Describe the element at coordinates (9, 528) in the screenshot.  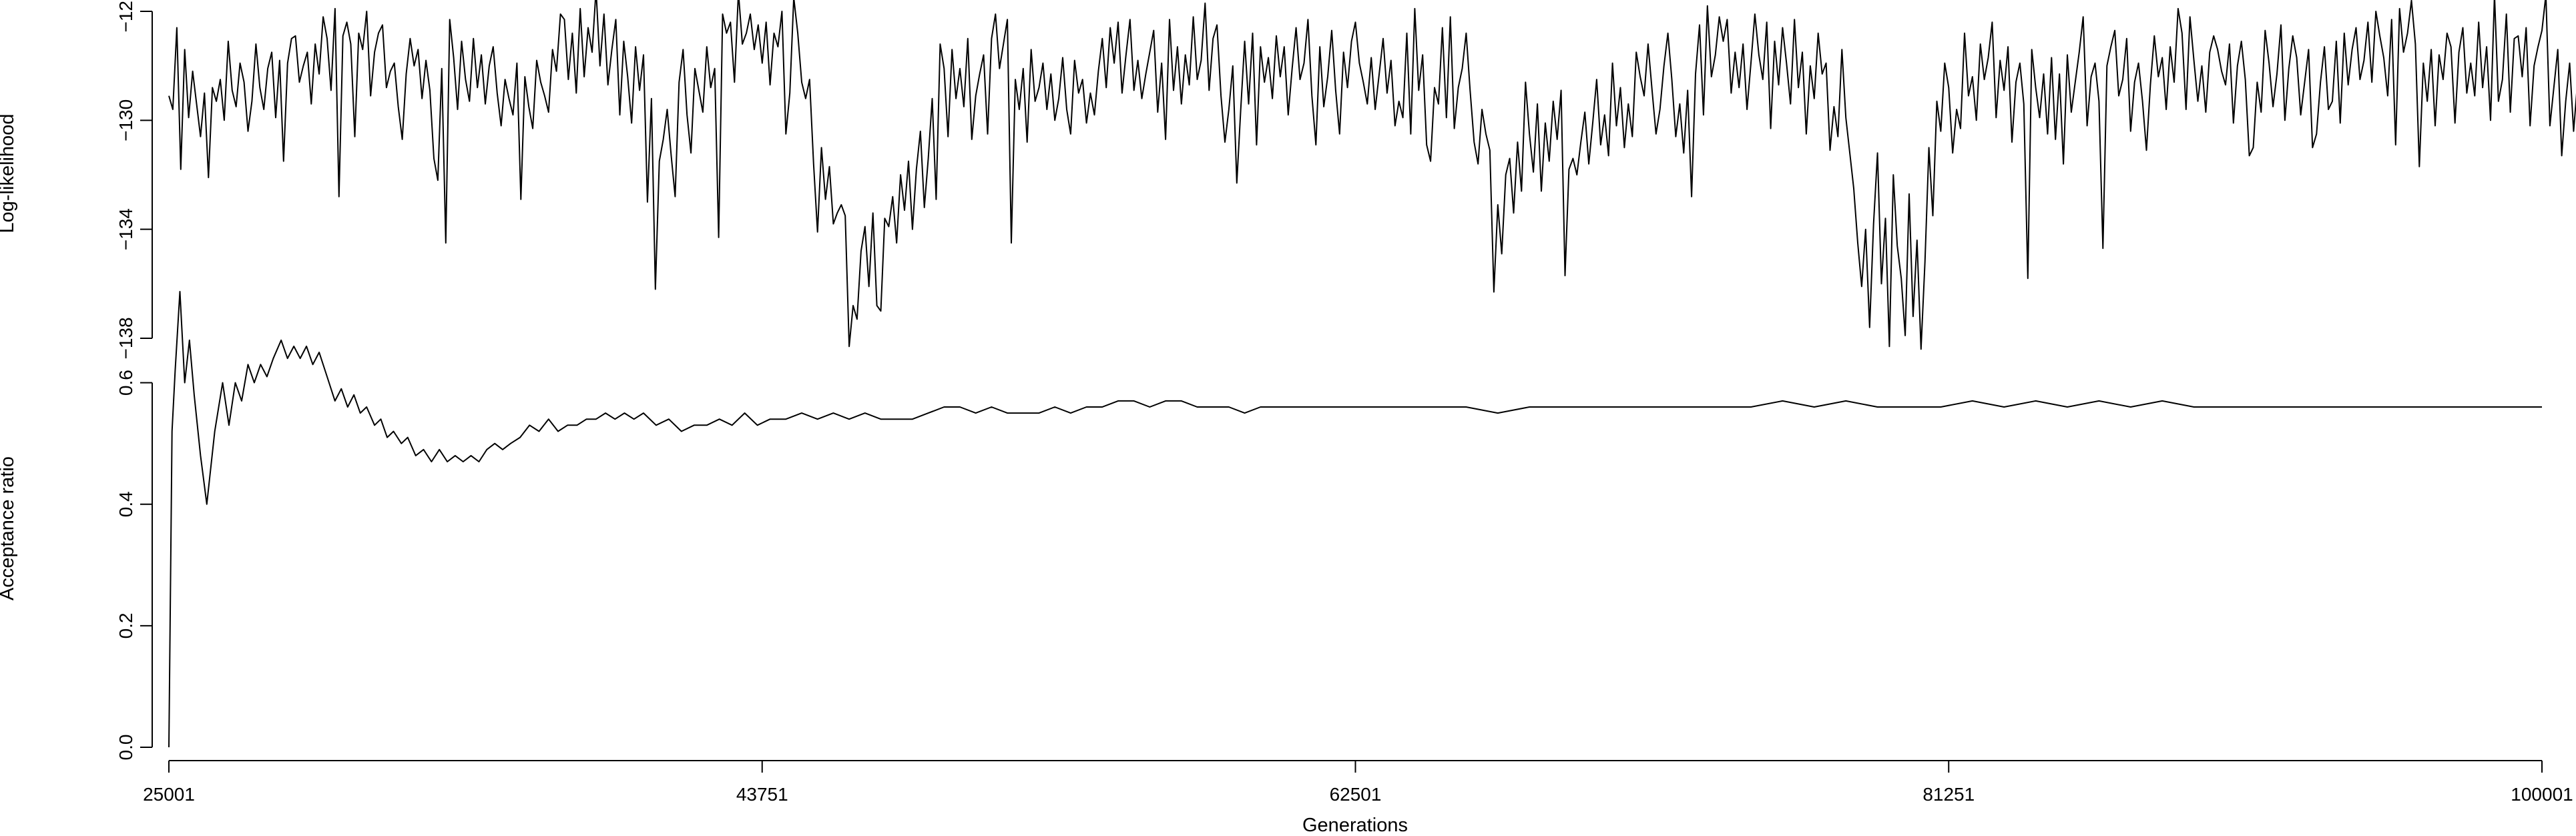
I see `y-axis-label-acceptance-ratio: Acceptance ratio` at that location.